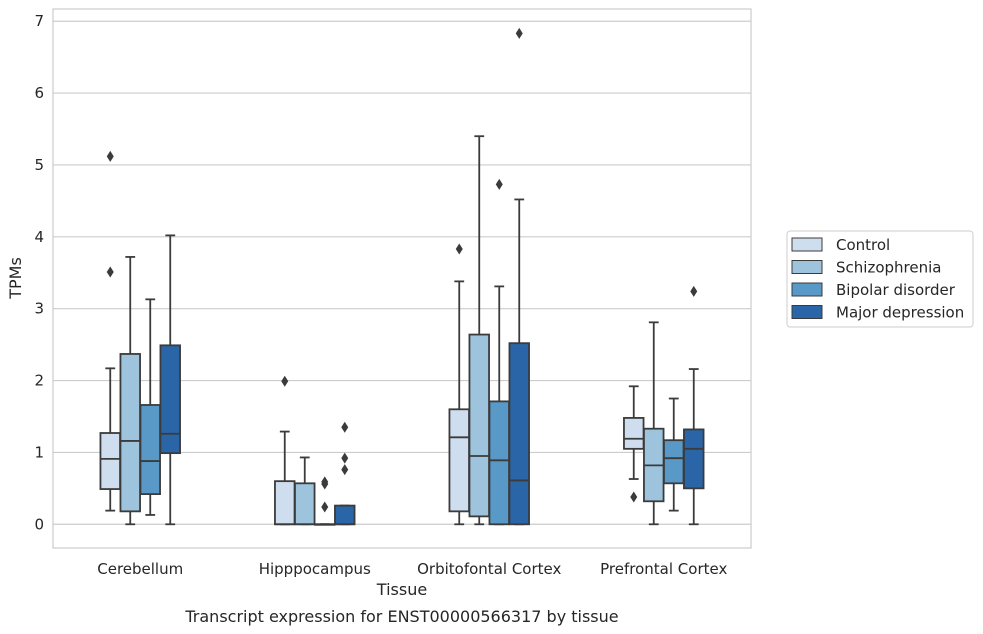  I want to click on y-tick-label: 0, so click(39, 524).